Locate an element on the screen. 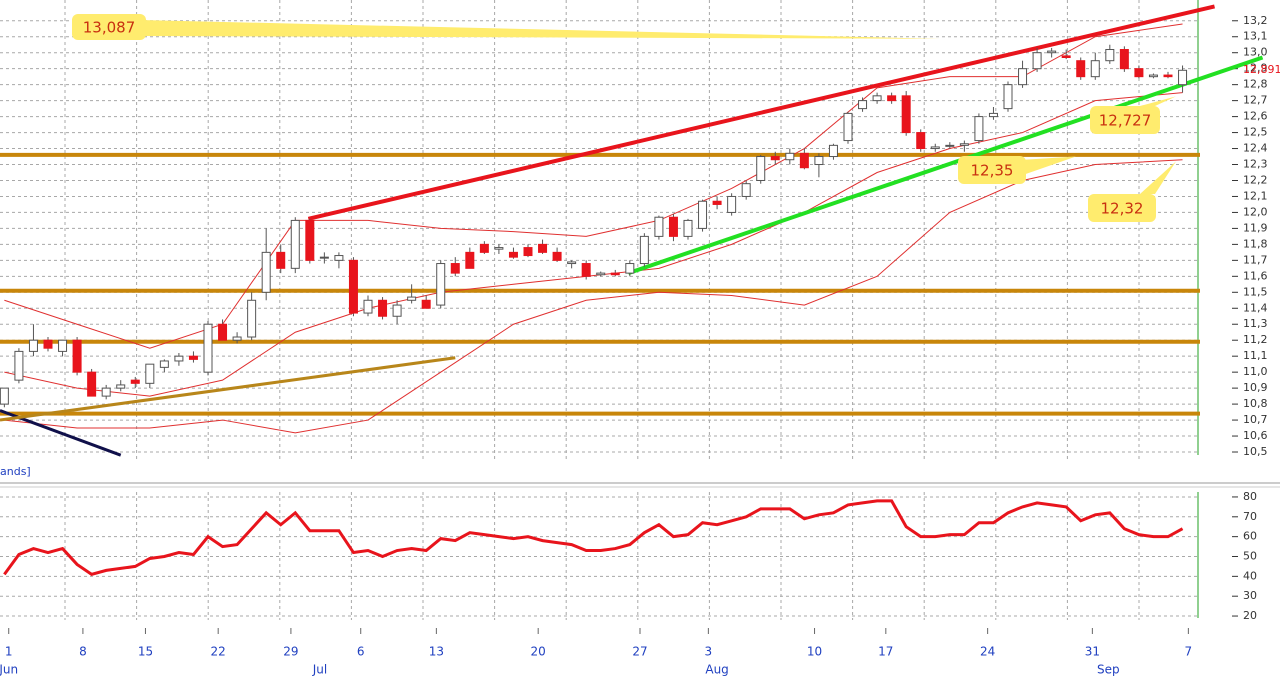 The width and height of the screenshot is (1280, 686). month-label: Jun is located at coordinates (9, 670).